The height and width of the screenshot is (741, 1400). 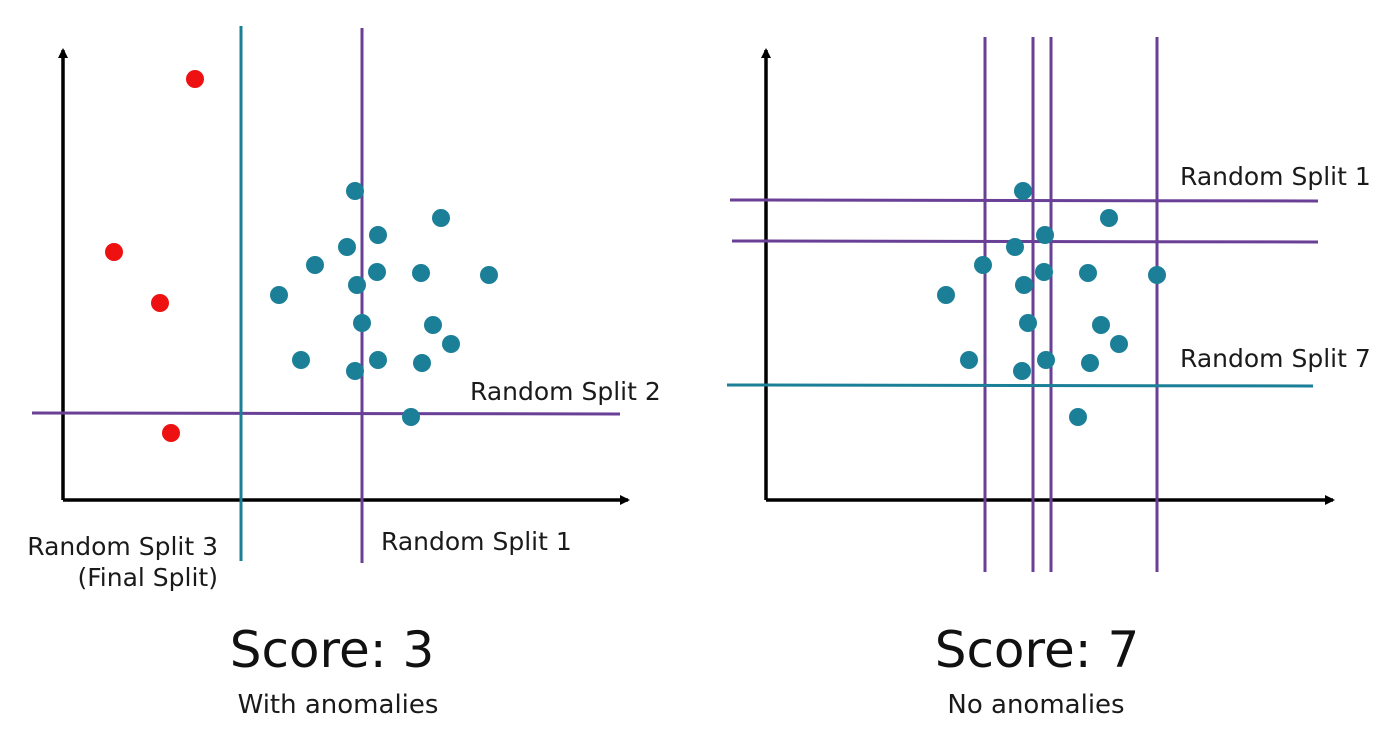 What do you see at coordinates (1051, 304) in the screenshot?
I see `right-points-group` at bounding box center [1051, 304].